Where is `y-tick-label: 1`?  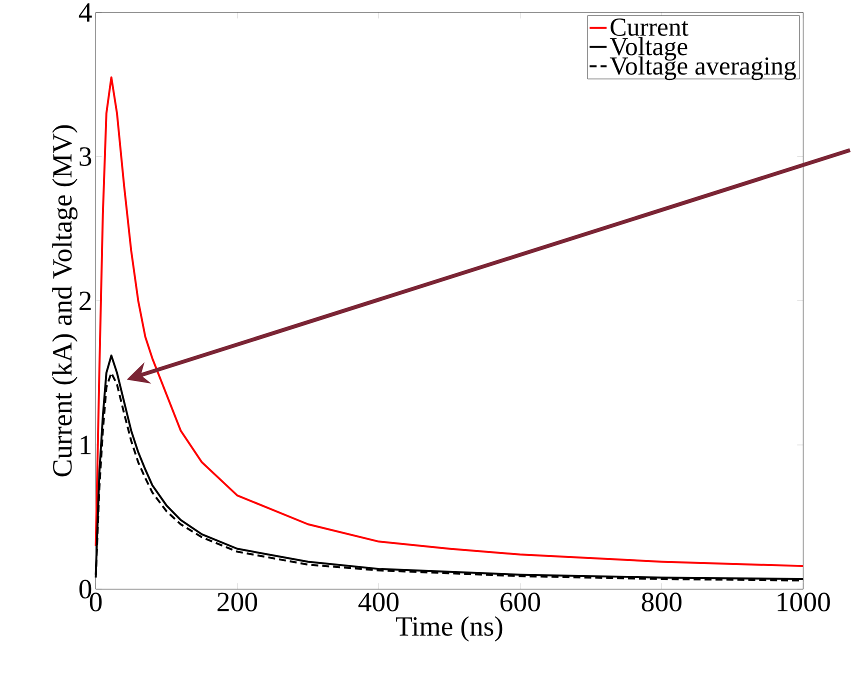
y-tick-label: 1 is located at coordinates (85, 445).